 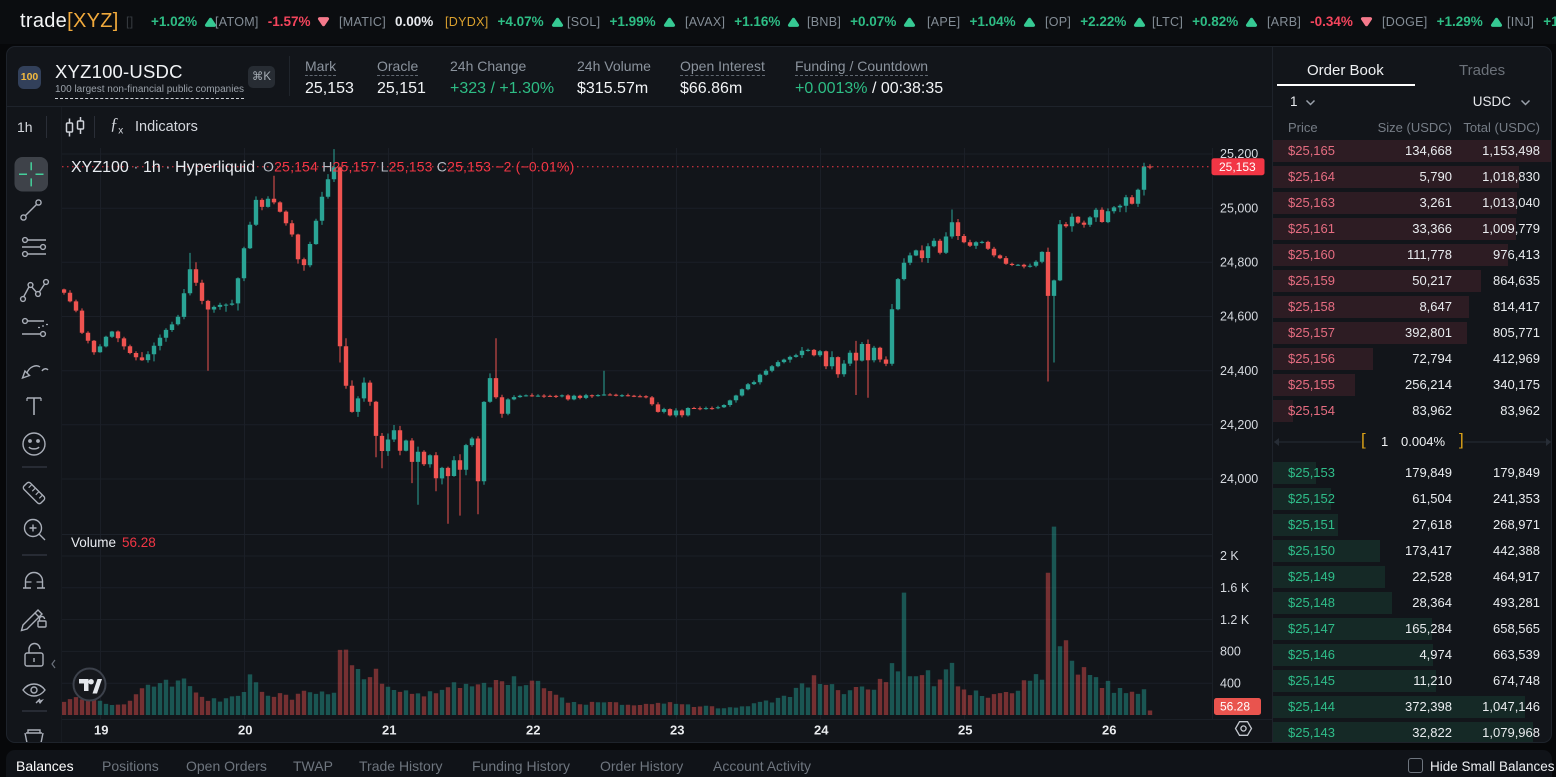 What do you see at coordinates (101, 730) in the screenshot?
I see `svg-text: 19` at bounding box center [101, 730].